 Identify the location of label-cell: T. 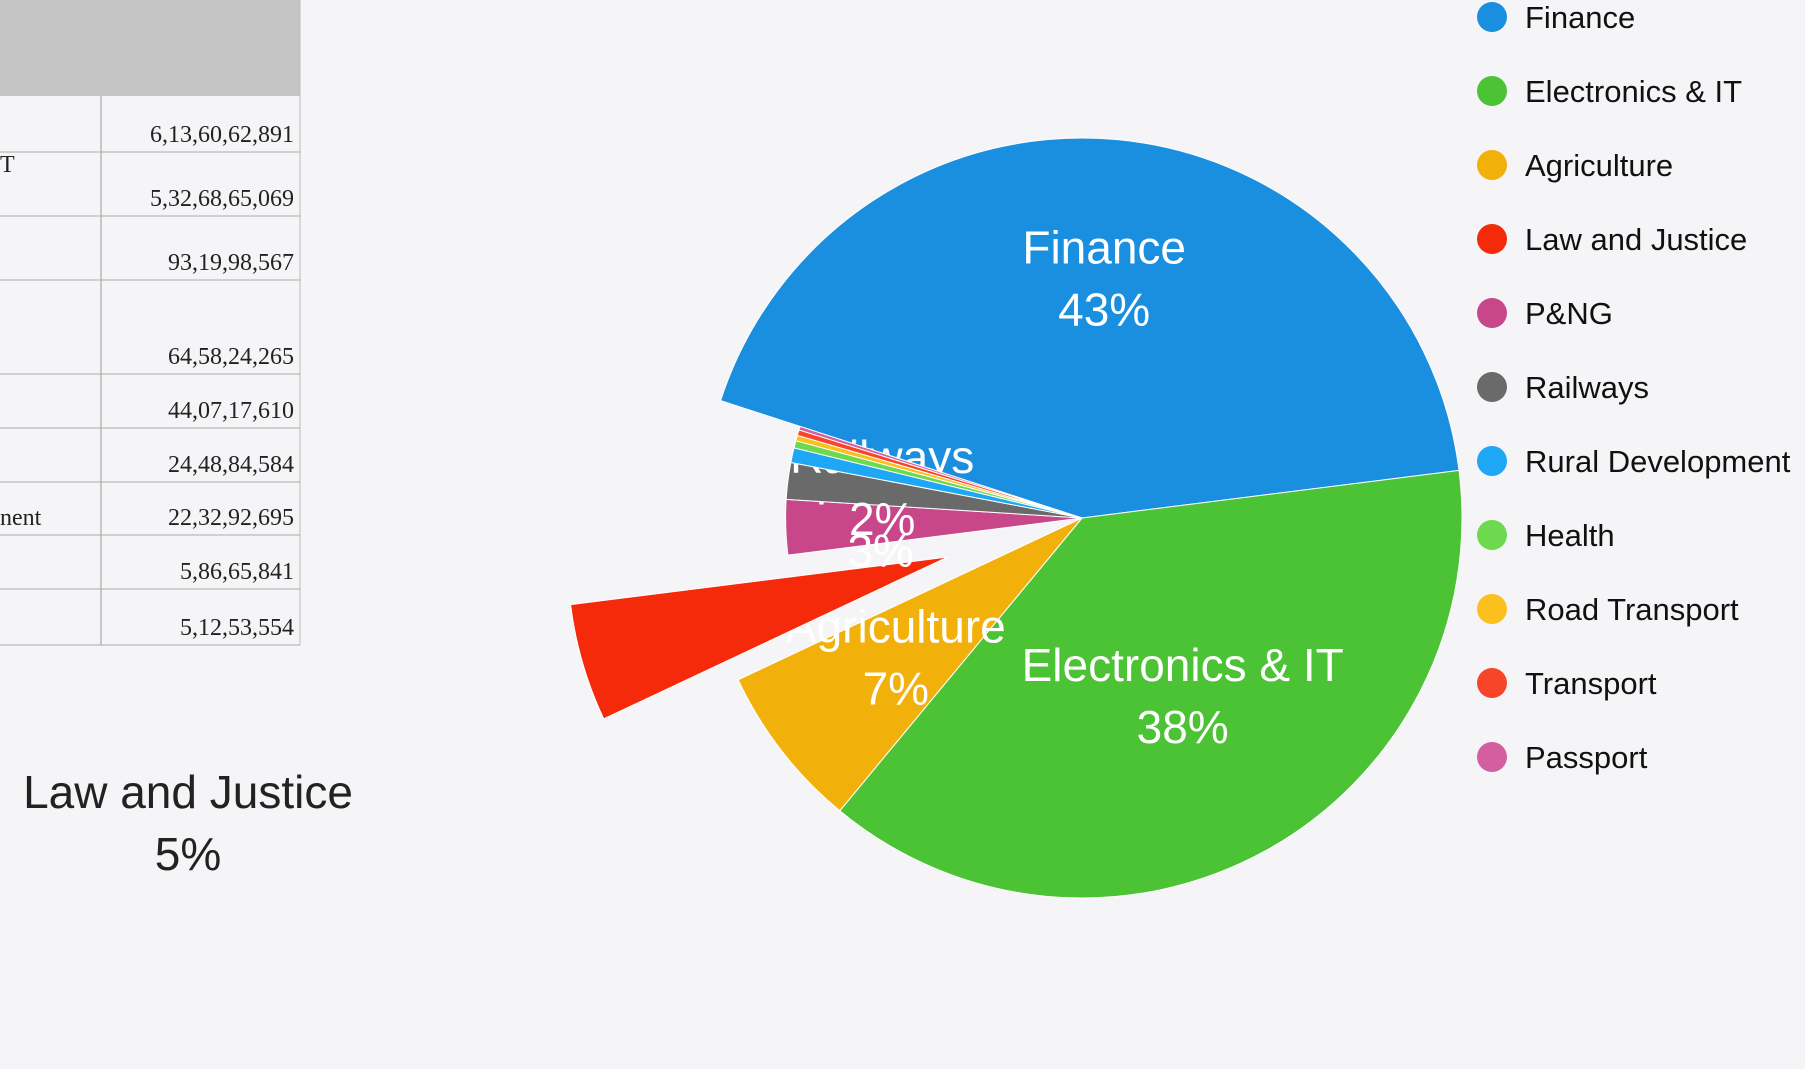
(7, 165).